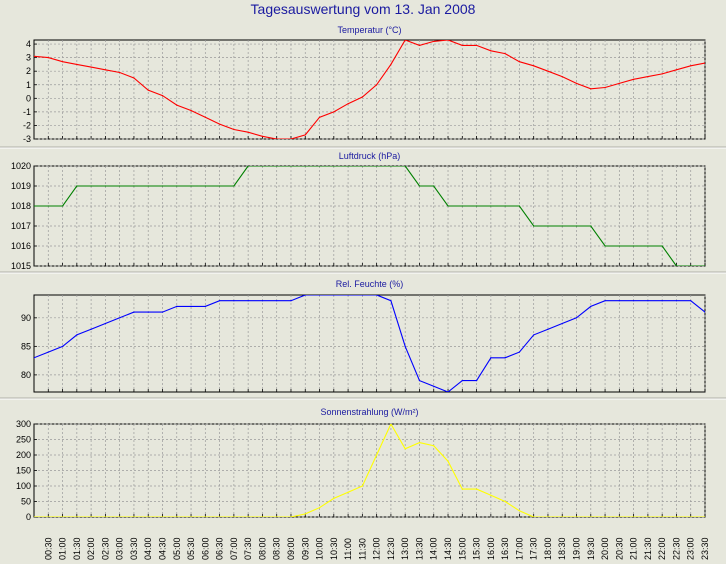 Image resolution: width=726 pixels, height=564 pixels. Describe the element at coordinates (21, 226) in the screenshot. I see `y-tick-label: 1017` at that location.